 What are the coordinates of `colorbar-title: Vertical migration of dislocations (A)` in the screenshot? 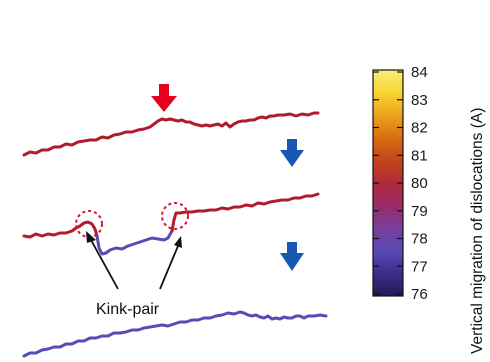 It's located at (477, 231).